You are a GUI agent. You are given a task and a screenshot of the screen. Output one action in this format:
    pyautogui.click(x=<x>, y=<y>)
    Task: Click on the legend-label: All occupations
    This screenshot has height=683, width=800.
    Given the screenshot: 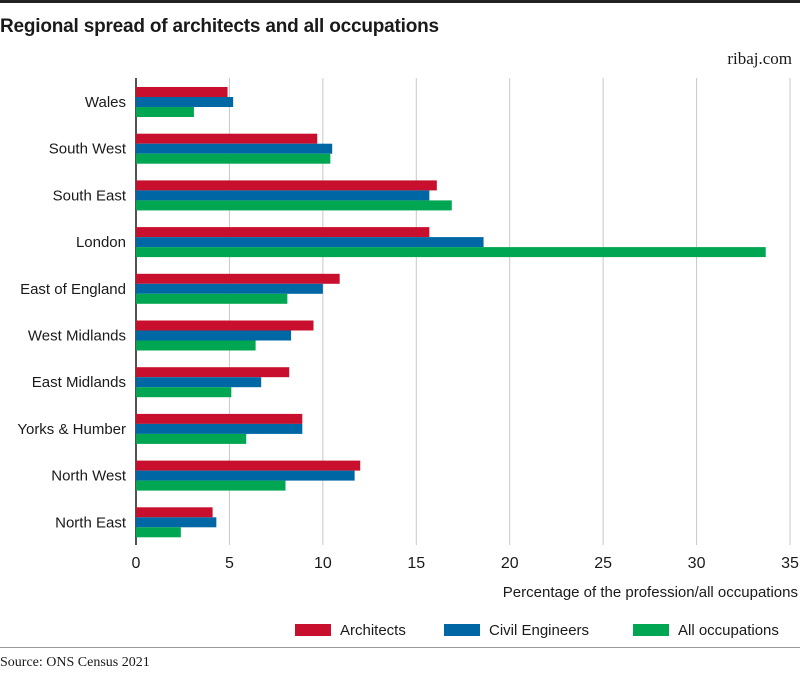 What is the action you would take?
    pyautogui.click(x=728, y=630)
    